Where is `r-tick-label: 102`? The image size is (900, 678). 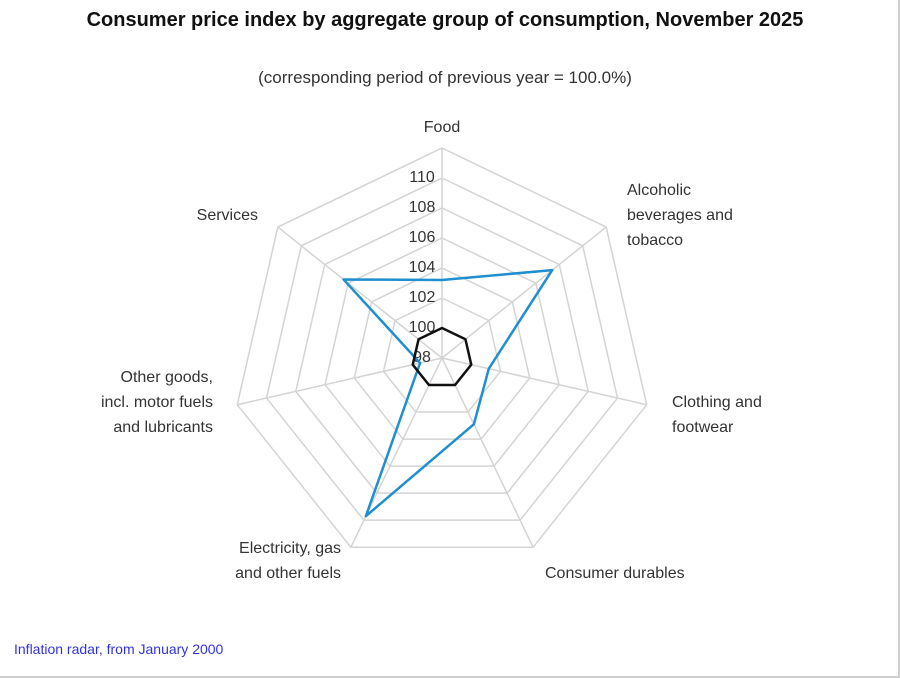
r-tick-label: 102 is located at coordinates (422, 297).